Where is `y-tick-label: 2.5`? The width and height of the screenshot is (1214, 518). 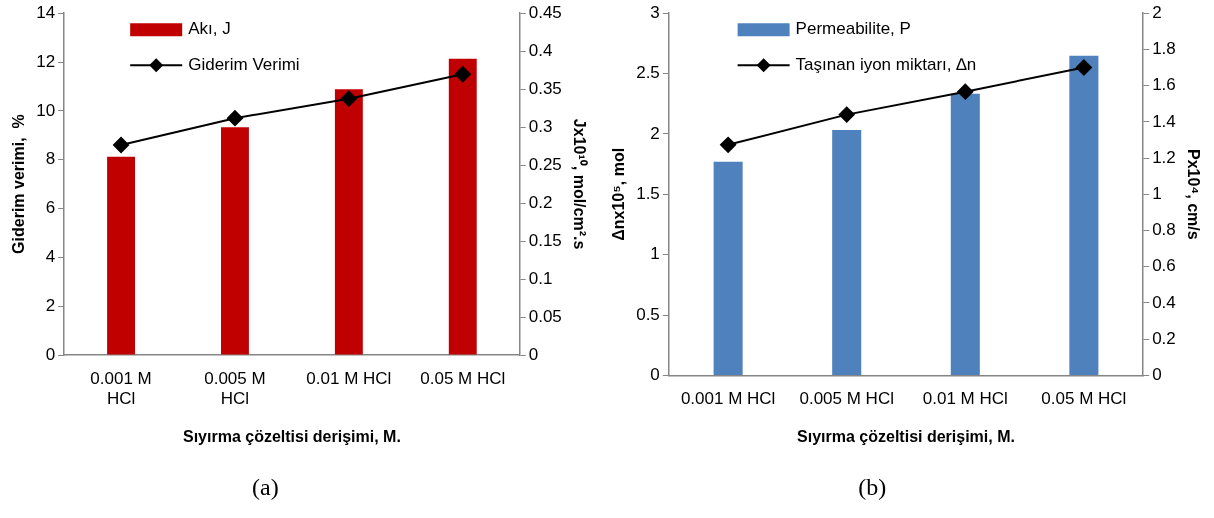 y-tick-label: 2.5 is located at coordinates (648, 73).